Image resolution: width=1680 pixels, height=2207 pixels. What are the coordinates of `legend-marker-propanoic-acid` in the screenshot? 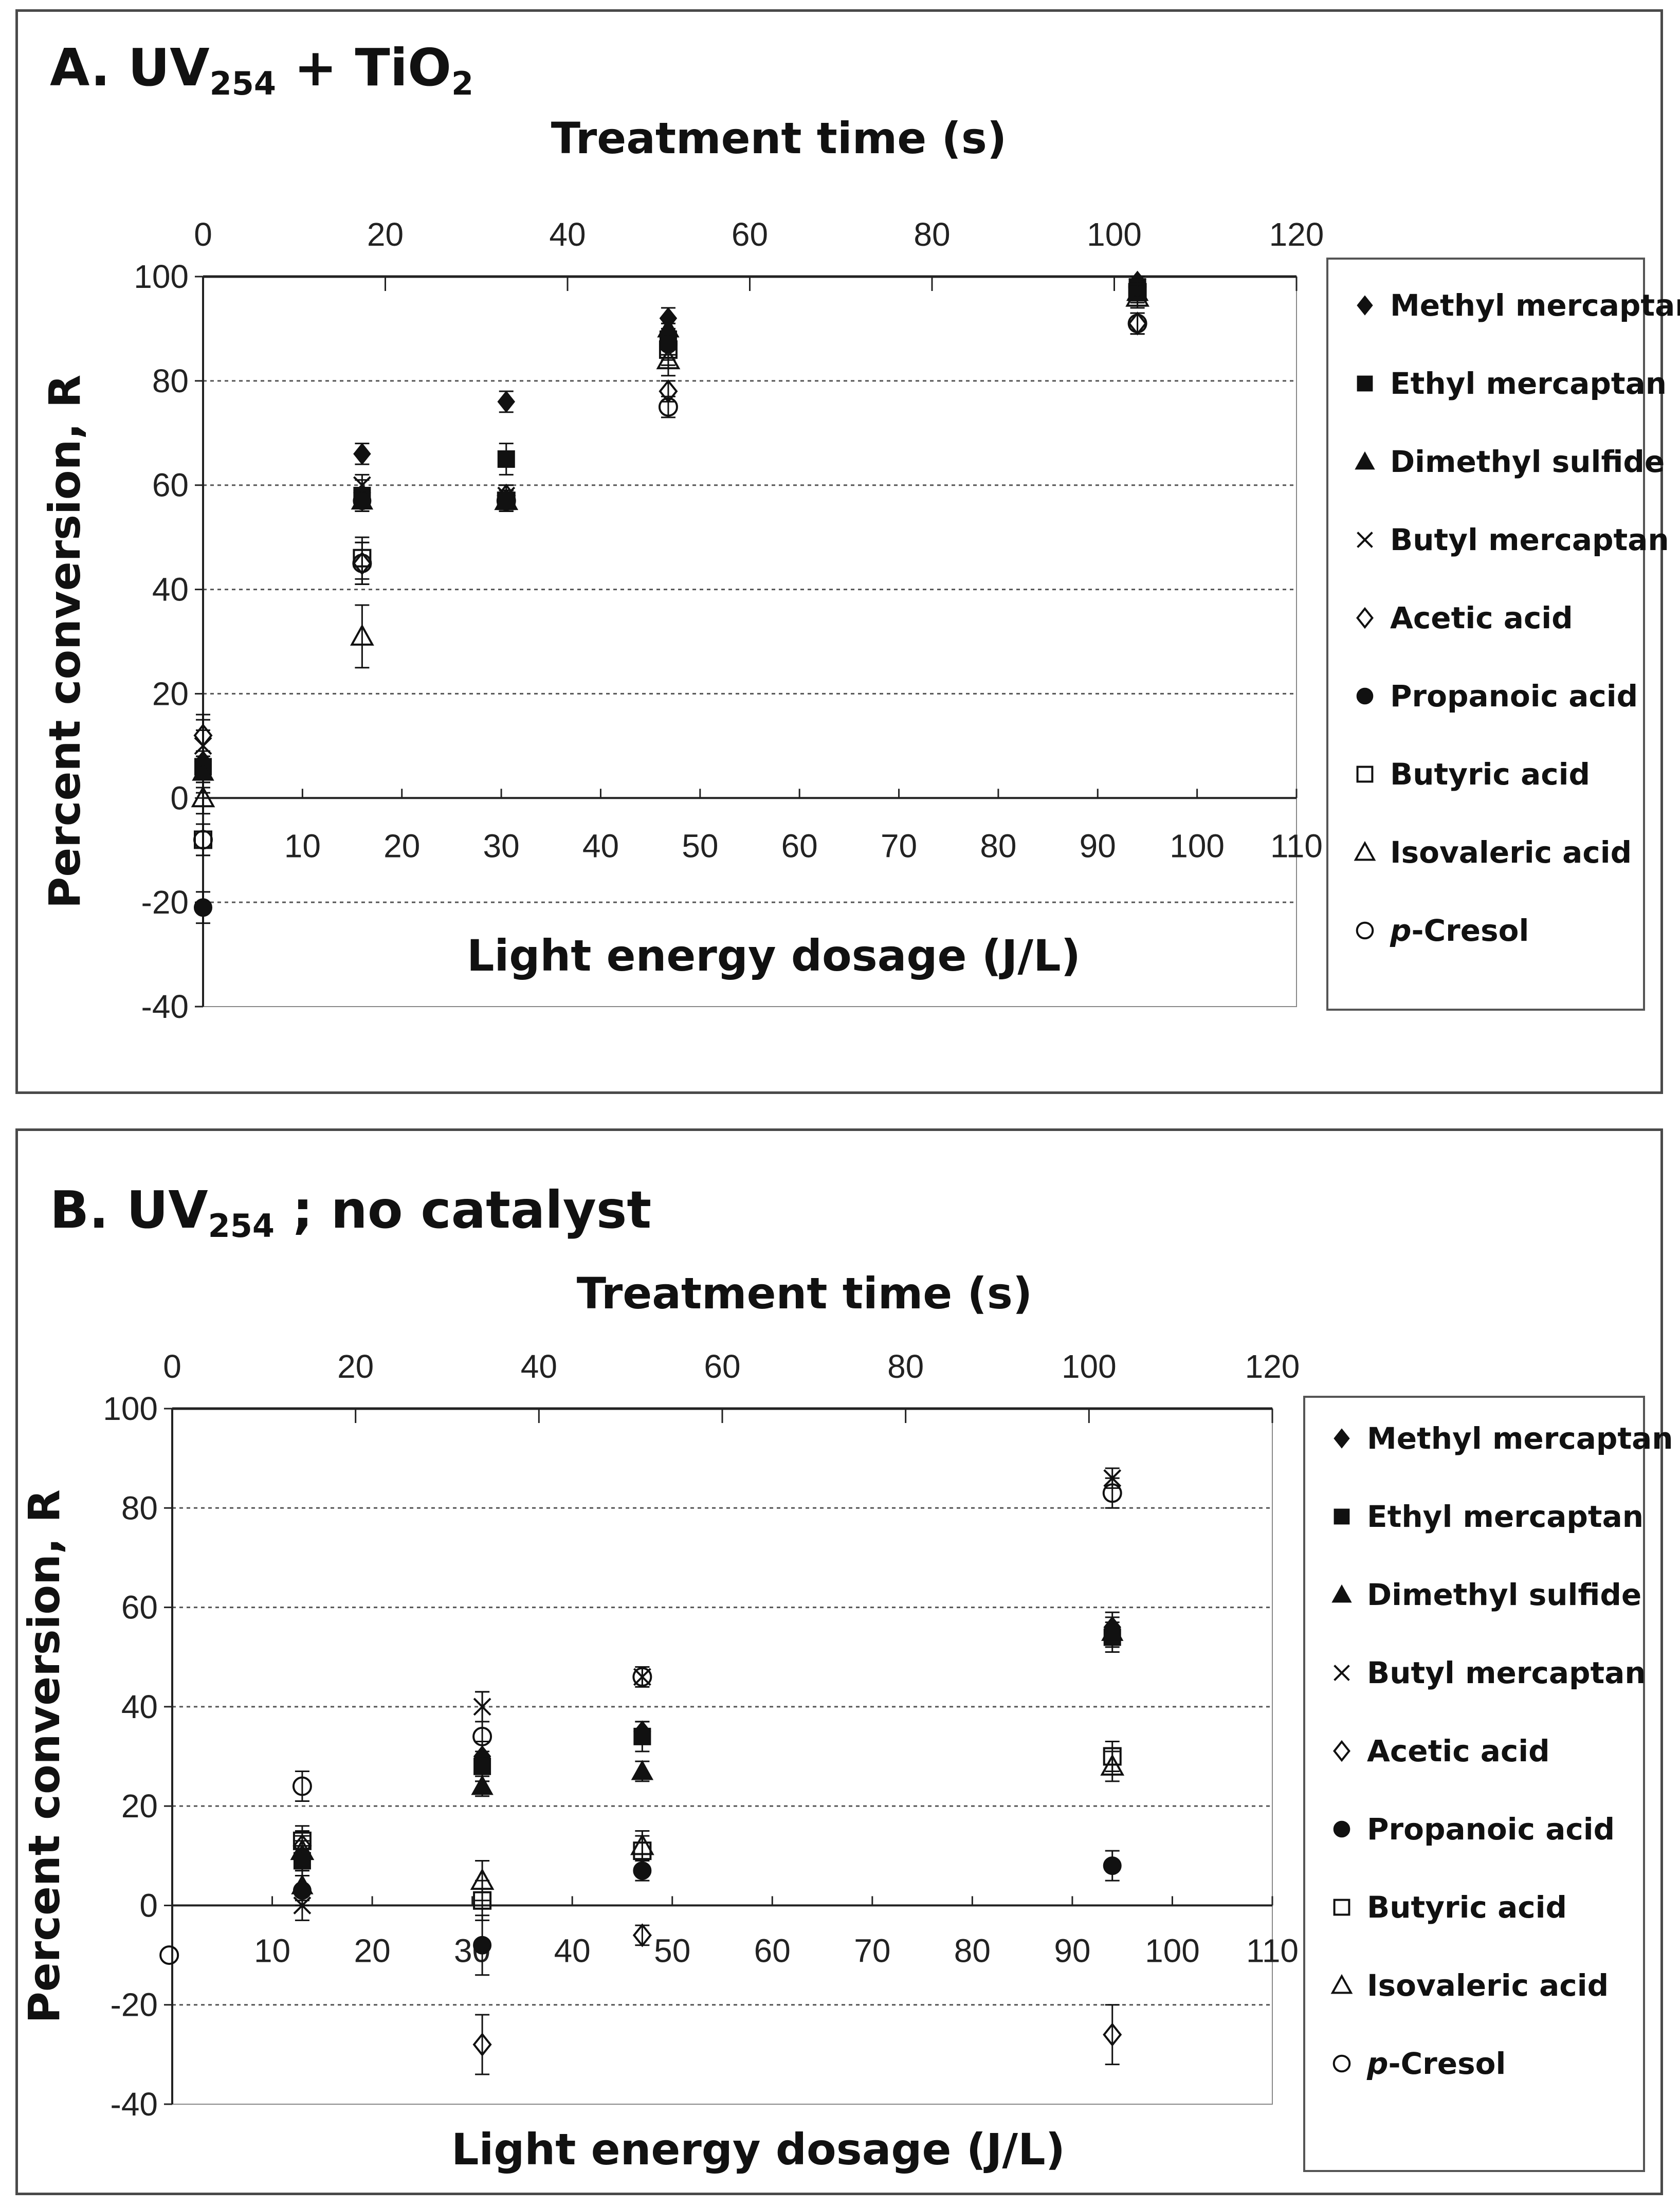 It's located at (1365, 696).